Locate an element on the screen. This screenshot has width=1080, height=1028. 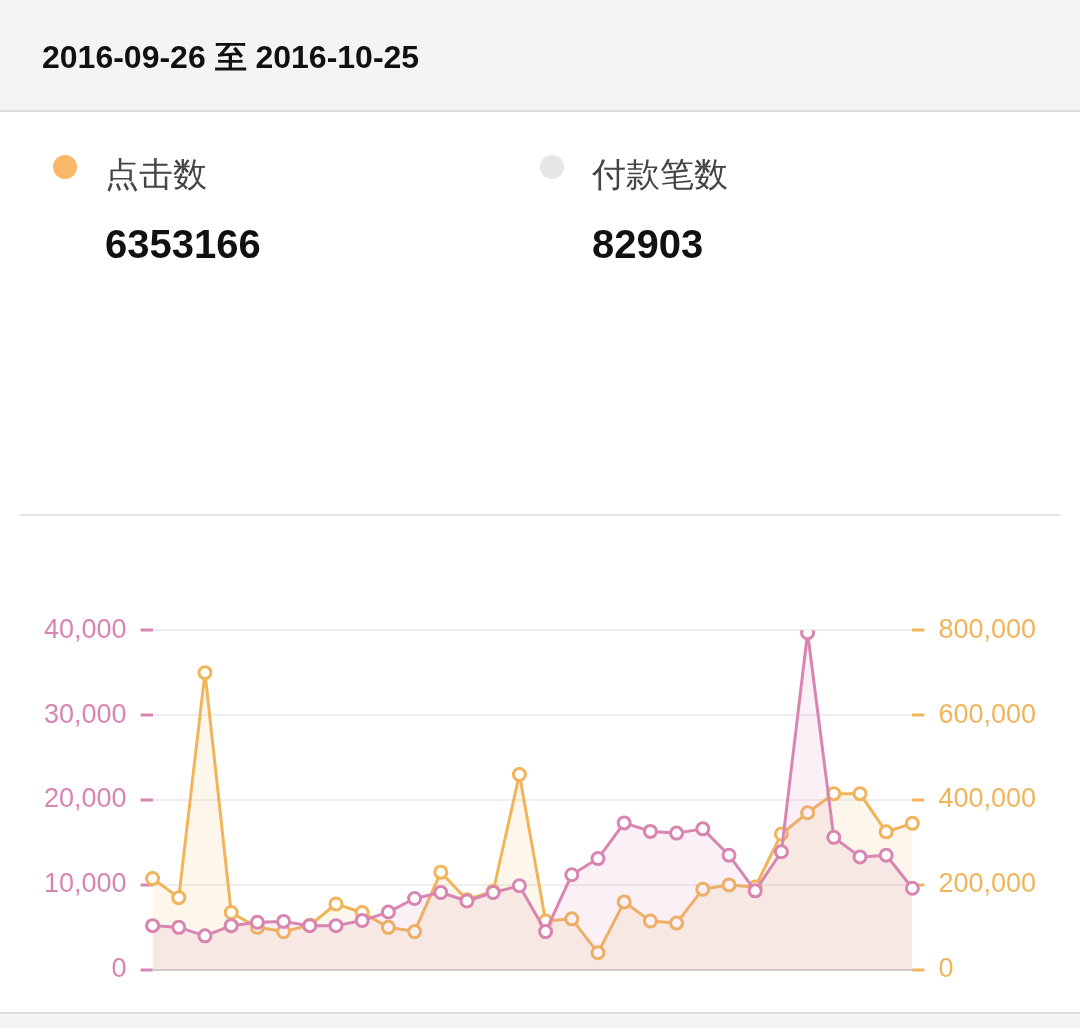
y-tick-label: 20,000 is located at coordinates (85, 798).